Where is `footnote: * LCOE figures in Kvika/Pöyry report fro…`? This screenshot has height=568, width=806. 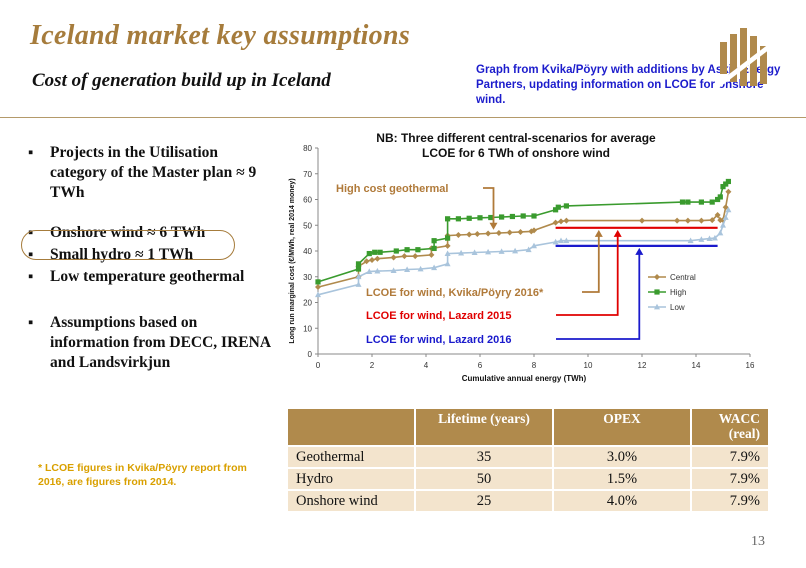 footnote: * LCOE figures in Kvika/Pöyry report fro… is located at coordinates (142, 475).